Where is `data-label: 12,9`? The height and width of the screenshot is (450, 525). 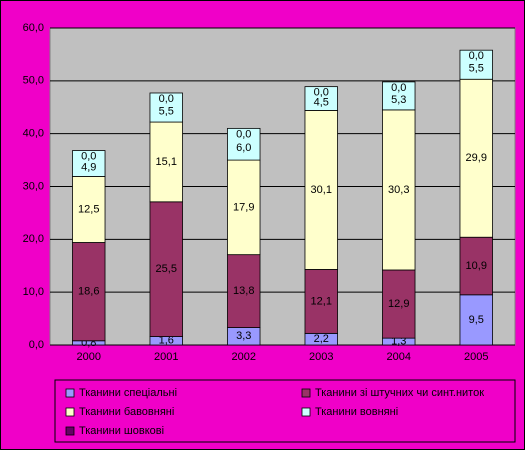
data-label: 12,9 is located at coordinates (398, 304).